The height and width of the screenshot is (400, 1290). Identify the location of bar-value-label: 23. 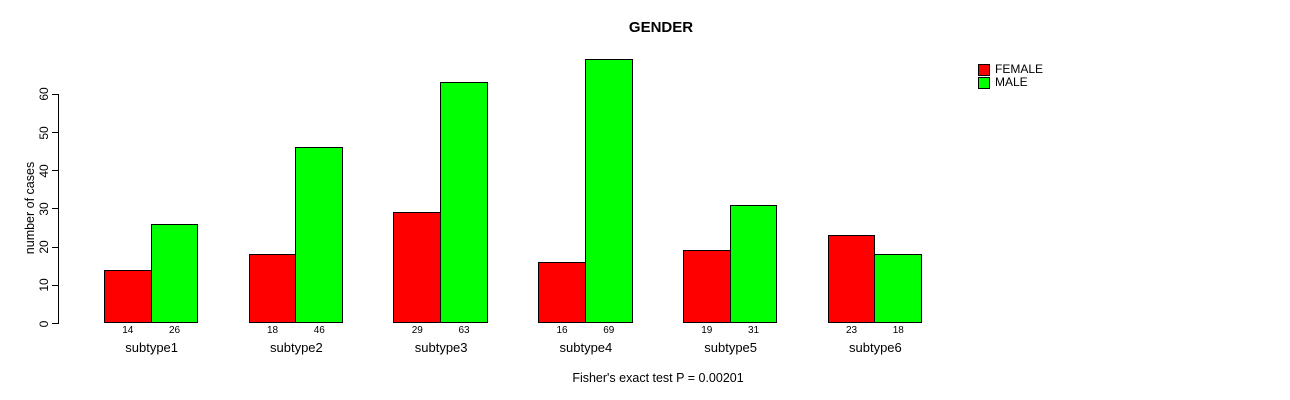
(851, 330).